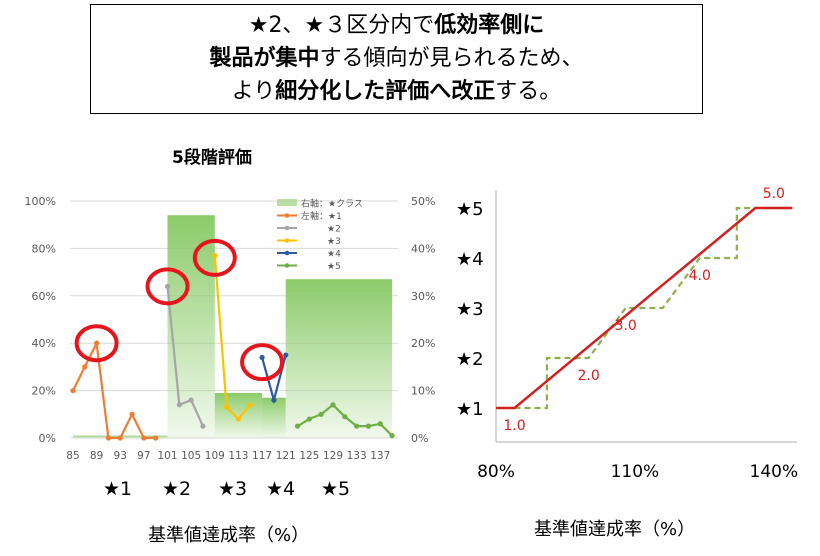 The width and height of the screenshot is (820, 556). I want to click on star-label-5: ★5, so click(336, 489).